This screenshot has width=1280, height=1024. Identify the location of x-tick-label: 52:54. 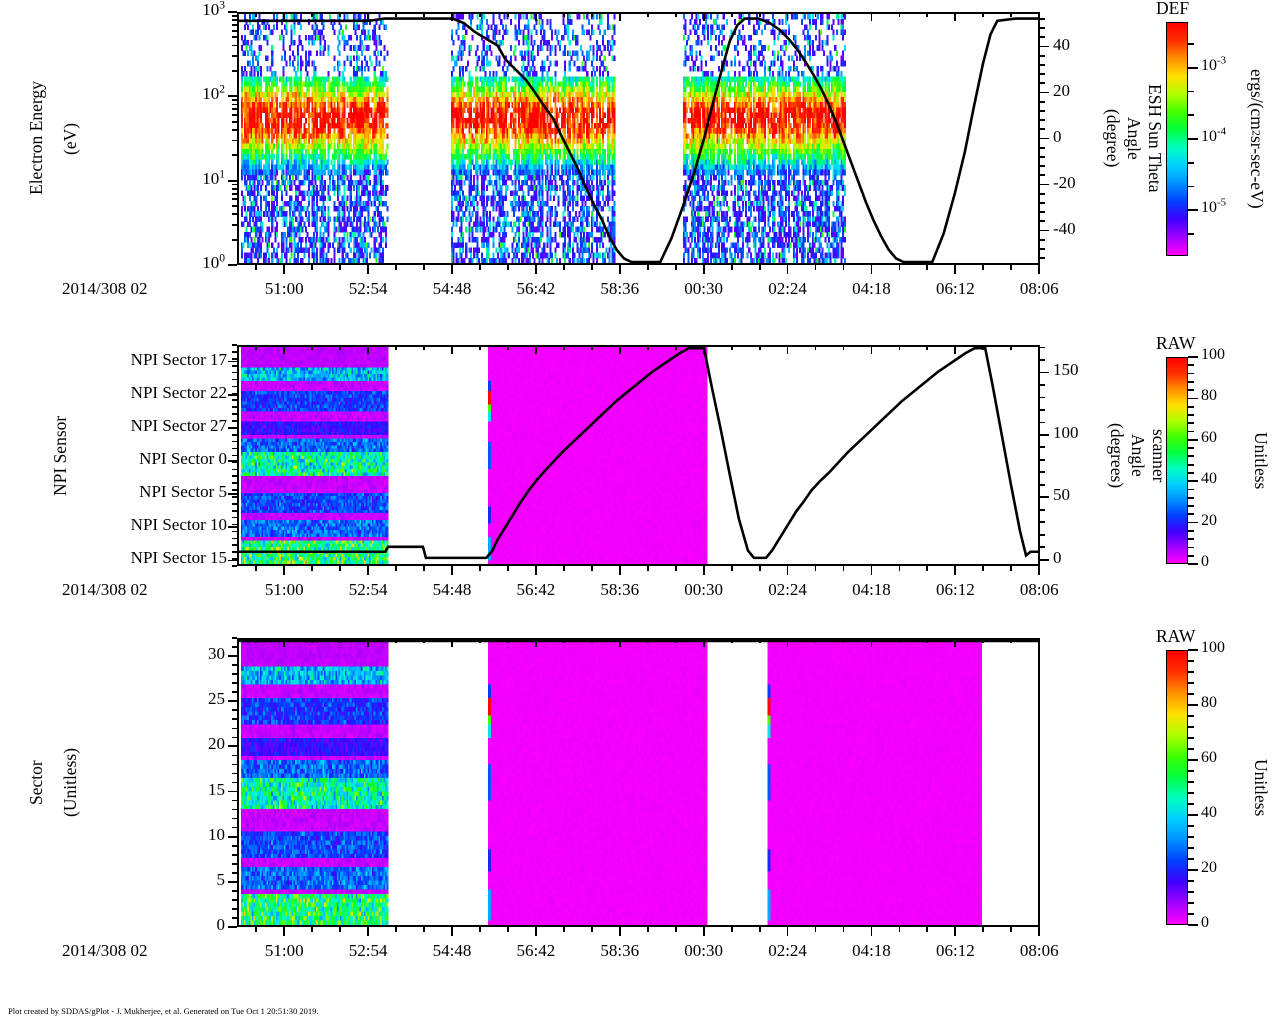
(368, 951).